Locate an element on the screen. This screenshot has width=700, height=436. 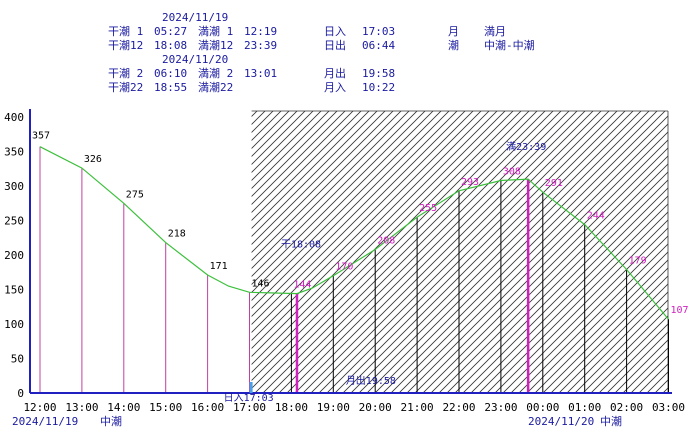
date-left-label: 2024/11/19 is located at coordinates (45, 421).